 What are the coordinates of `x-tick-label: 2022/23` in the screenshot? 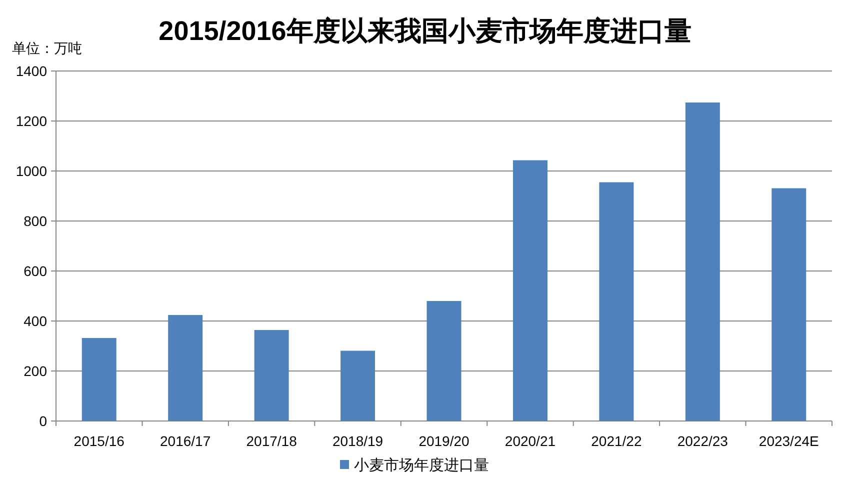 It's located at (702, 441).